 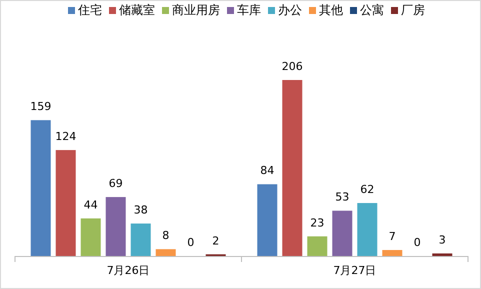 I want to click on legend-label: 商业用房, so click(x=196, y=10).